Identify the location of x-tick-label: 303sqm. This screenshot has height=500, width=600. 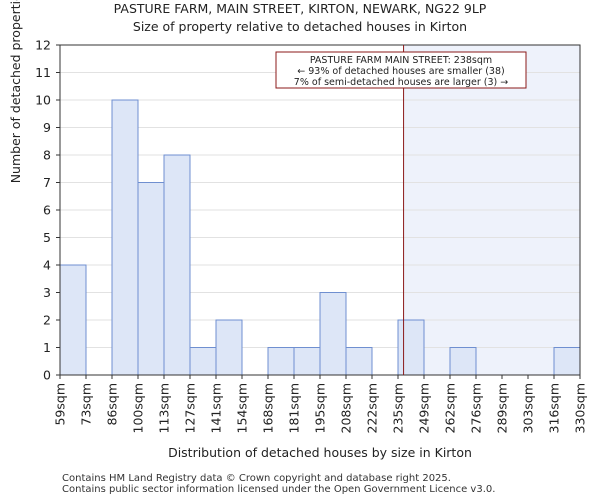
(528, 408).